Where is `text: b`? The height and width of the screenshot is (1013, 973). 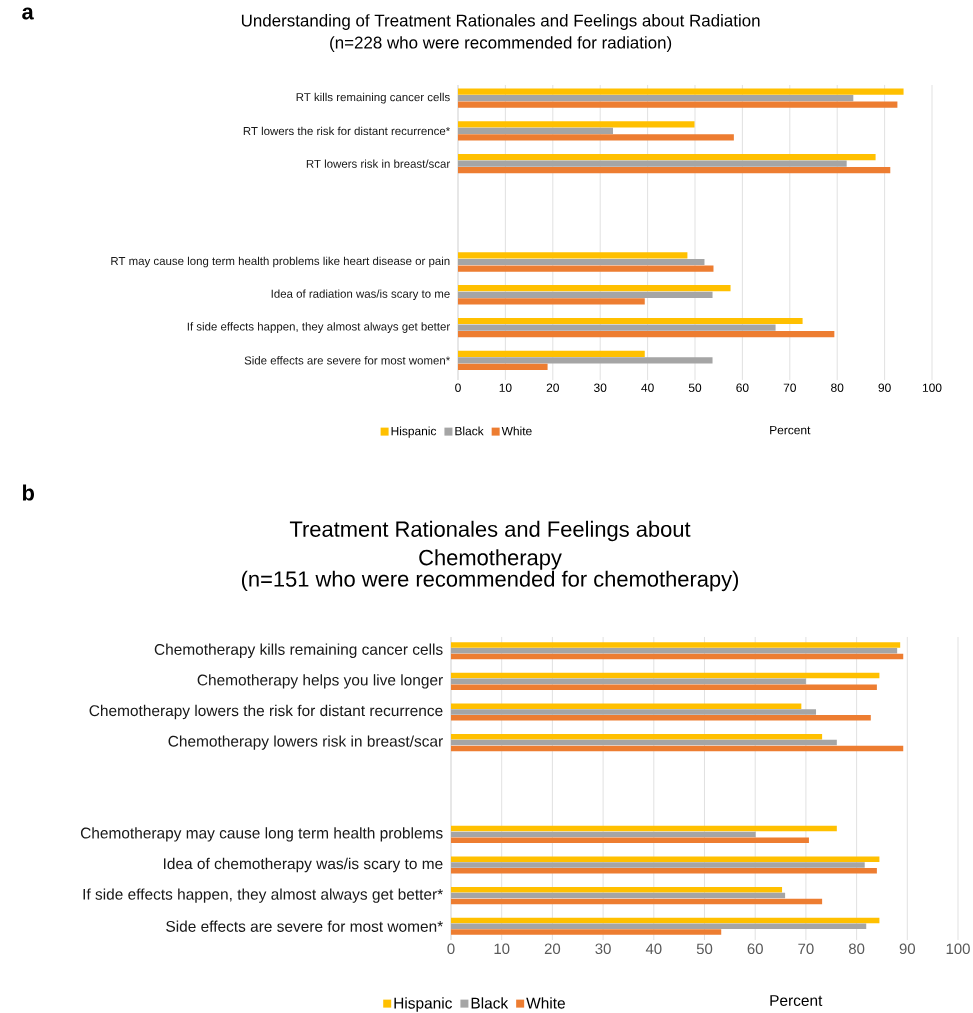
text: b is located at coordinates (28, 492).